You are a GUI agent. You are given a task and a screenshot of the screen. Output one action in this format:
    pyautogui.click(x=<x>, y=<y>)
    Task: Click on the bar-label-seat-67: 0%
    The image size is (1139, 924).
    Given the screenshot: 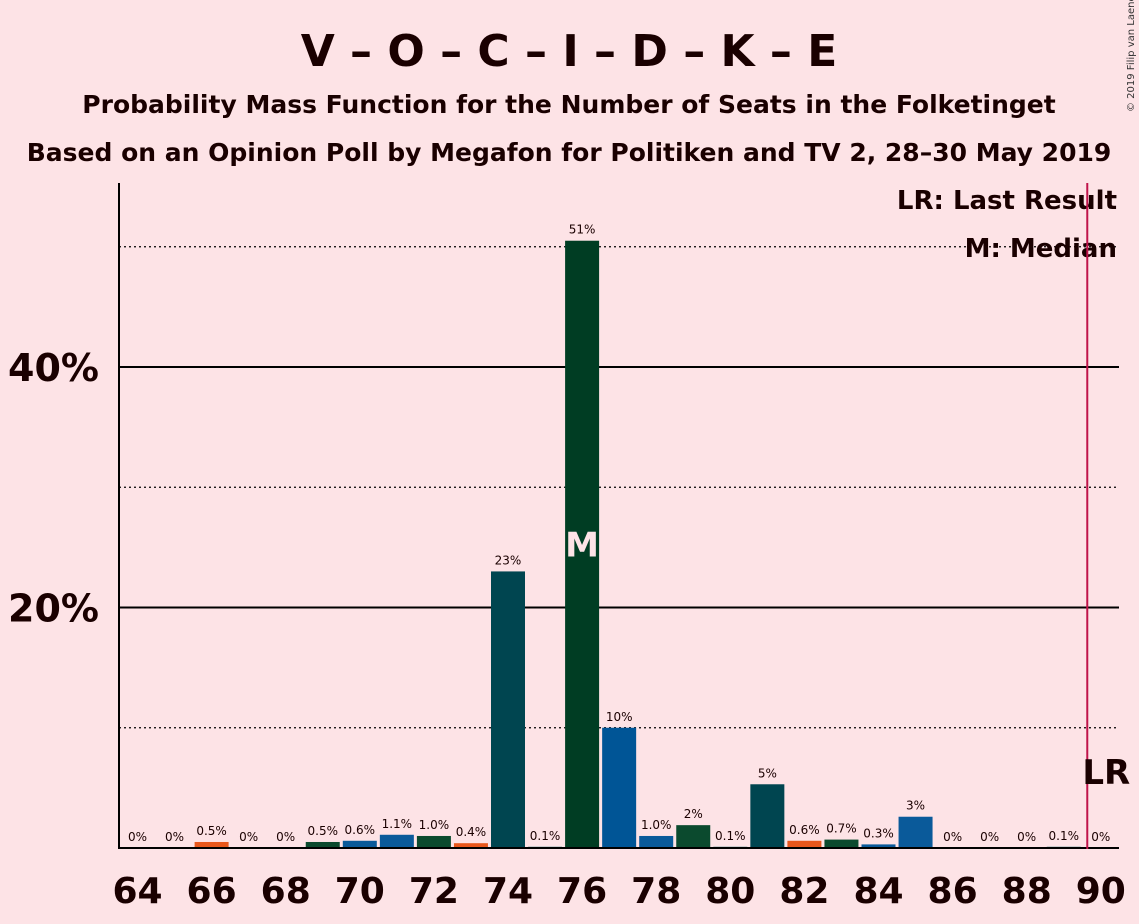 What is the action you would take?
    pyautogui.click(x=248, y=837)
    